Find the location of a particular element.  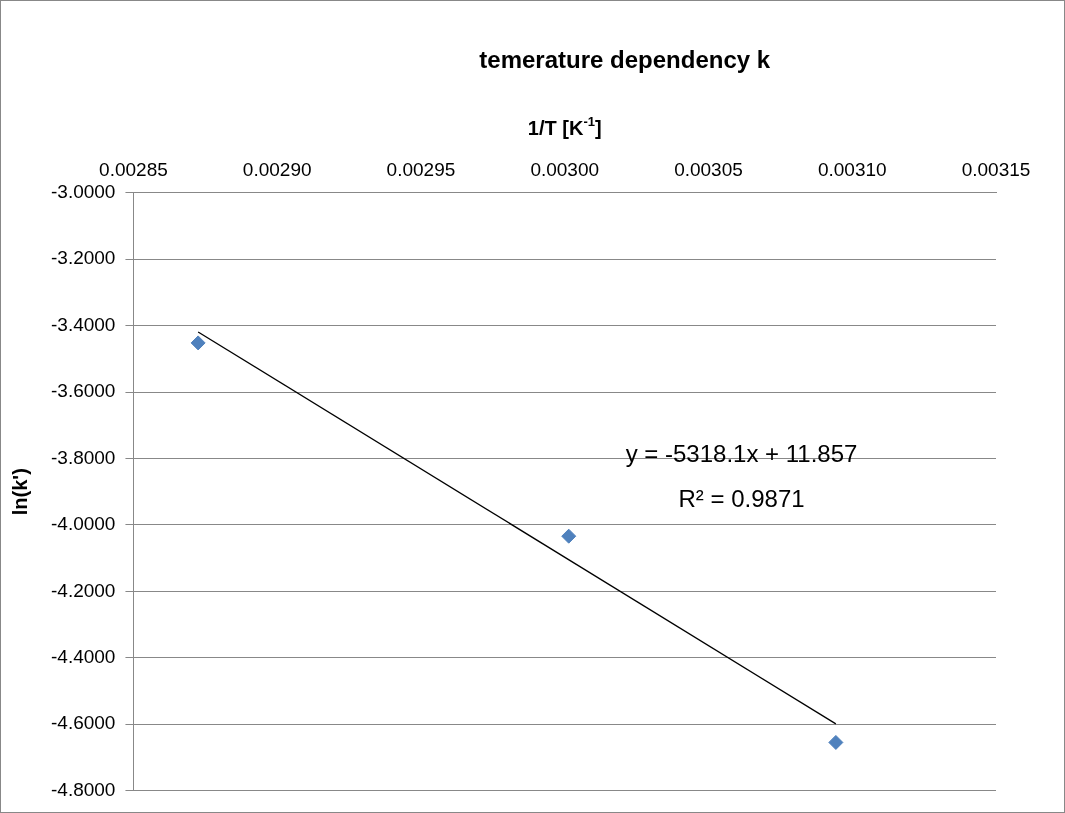

chart-title: temerature dependency k is located at coordinates (625, 59).